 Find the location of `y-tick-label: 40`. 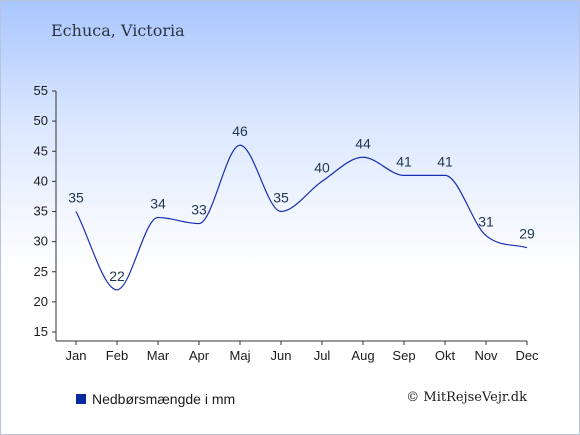

y-tick-label: 40 is located at coordinates (41, 180).